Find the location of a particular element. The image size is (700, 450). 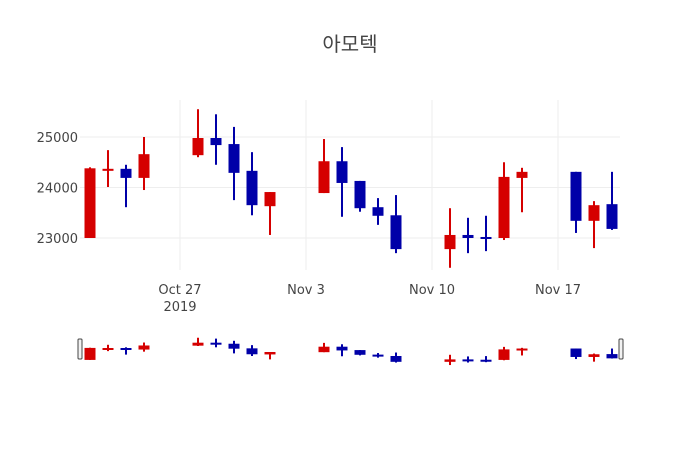

x-axis-ticks: Oct 27 2019 Nov 3 Nov 10 Nov 17 is located at coordinates (369, 299).